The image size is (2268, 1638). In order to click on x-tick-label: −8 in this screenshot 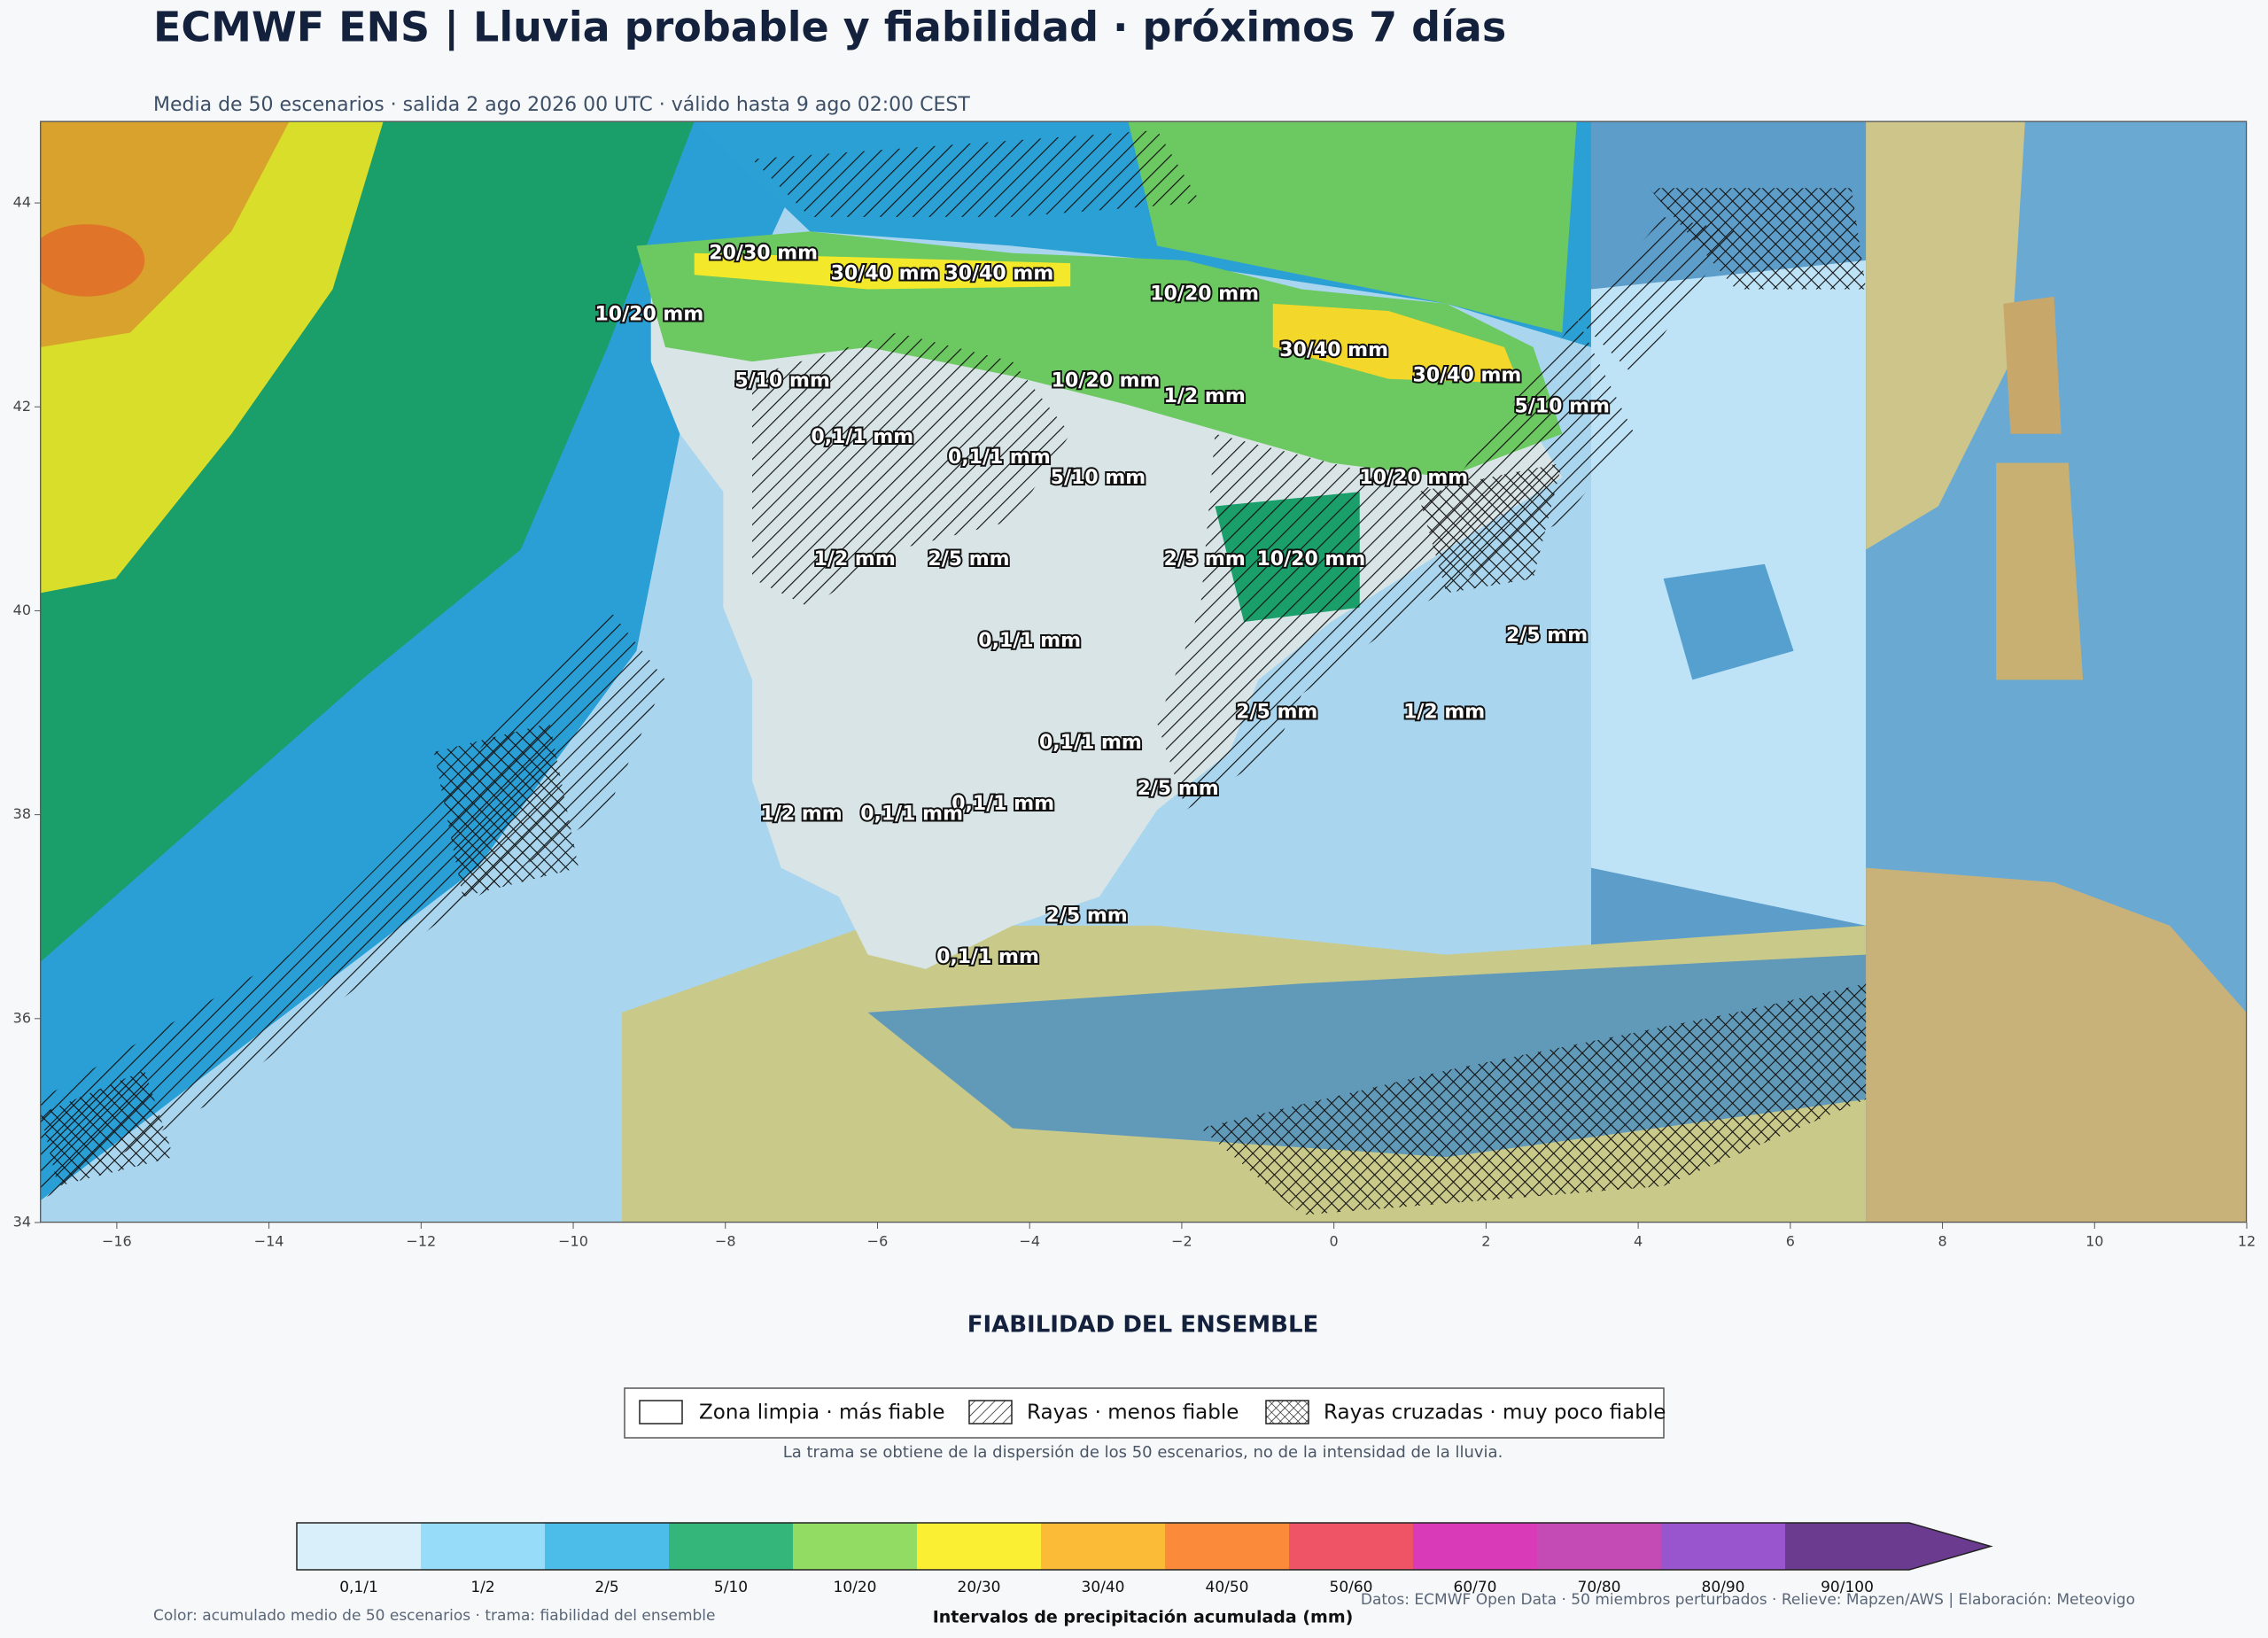, I will do `click(725, 1241)`.